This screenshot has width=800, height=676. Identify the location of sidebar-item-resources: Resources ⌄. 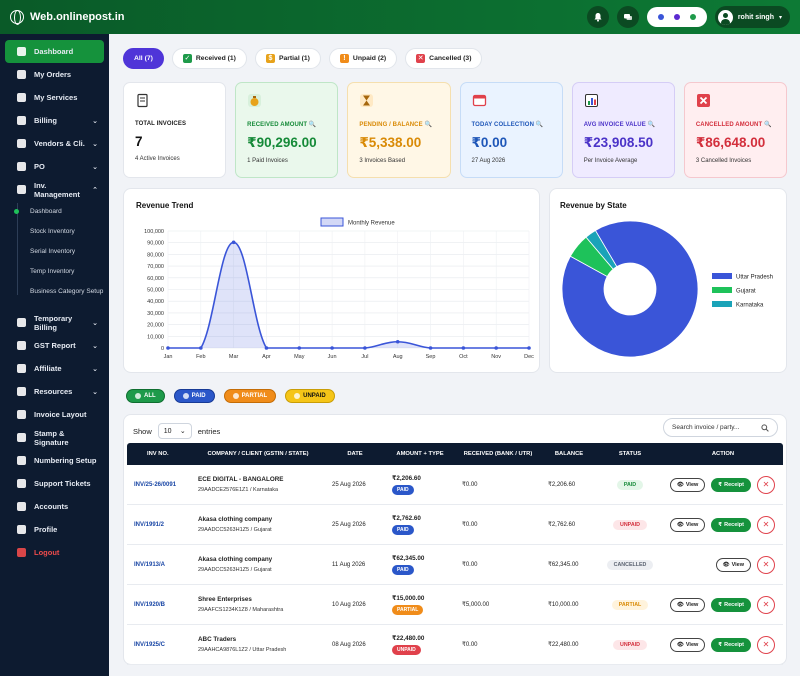
(54, 391).